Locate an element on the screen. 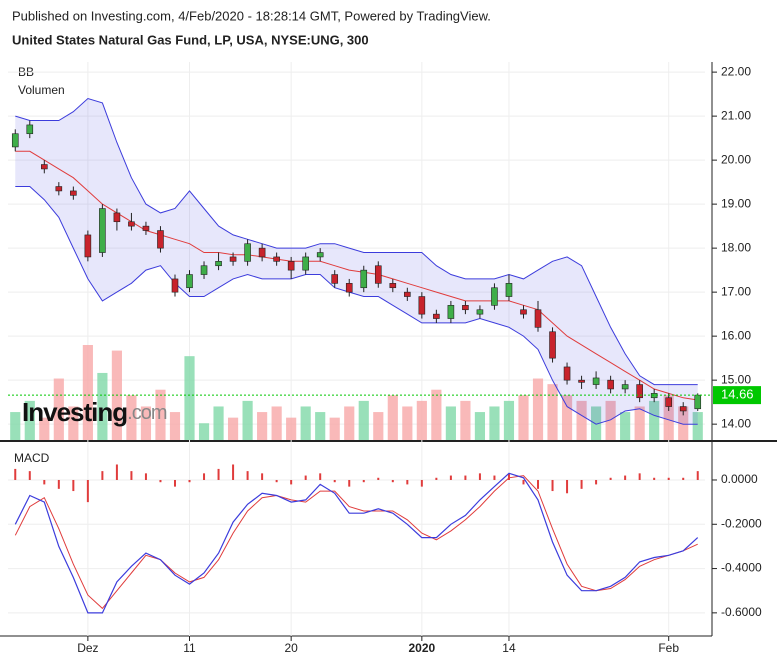  x-tick-label: Dez is located at coordinates (87, 648).